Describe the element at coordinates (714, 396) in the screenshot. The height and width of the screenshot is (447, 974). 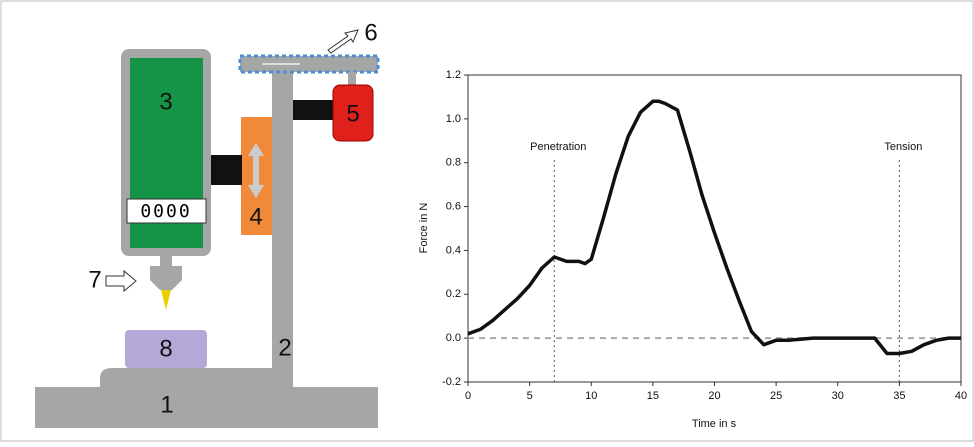
I see `x-tick-label: 20` at that location.